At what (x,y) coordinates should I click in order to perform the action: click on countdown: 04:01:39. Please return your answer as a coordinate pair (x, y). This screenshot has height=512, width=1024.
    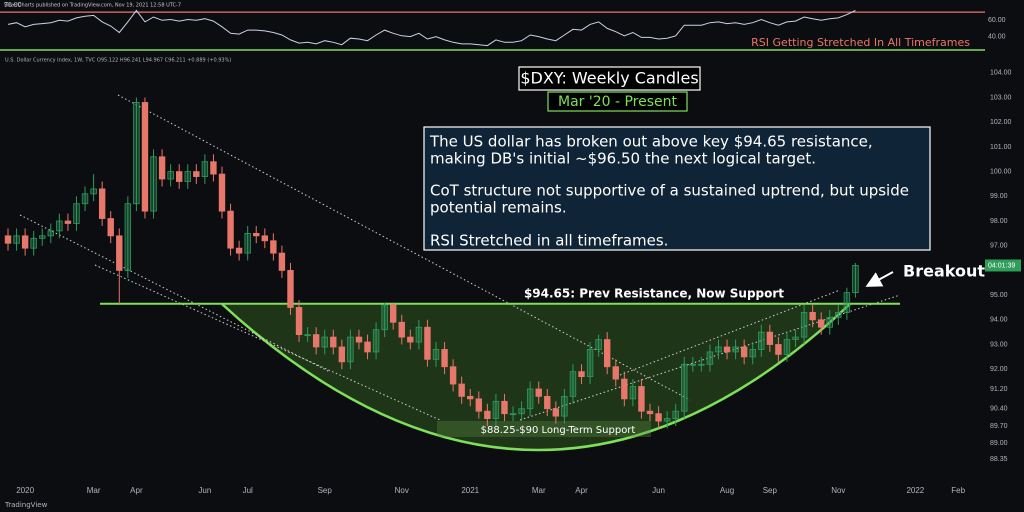
    Looking at the image, I should click on (1001, 265).